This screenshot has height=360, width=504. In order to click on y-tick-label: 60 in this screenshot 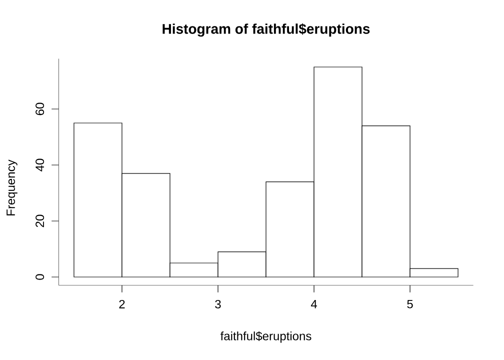, I will do `click(40, 109)`.